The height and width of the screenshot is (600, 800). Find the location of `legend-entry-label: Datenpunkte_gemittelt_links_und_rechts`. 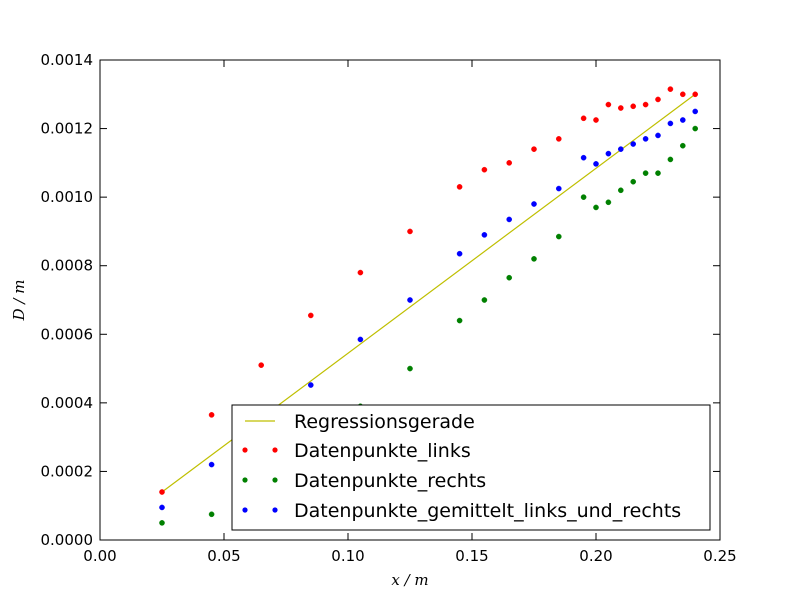

legend-entry-label: Datenpunkte_gemittelt_links_und_rechts is located at coordinates (487, 511).